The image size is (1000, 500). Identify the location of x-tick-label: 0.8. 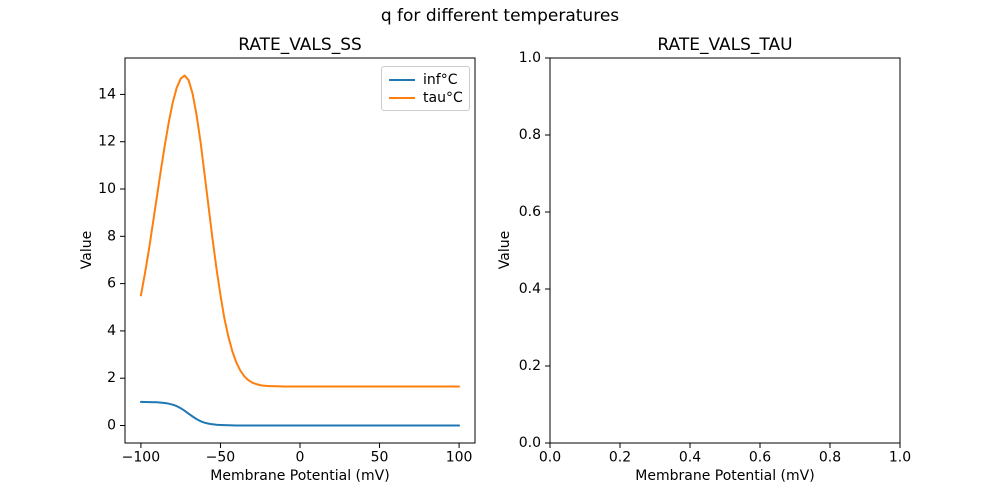
(830, 458).